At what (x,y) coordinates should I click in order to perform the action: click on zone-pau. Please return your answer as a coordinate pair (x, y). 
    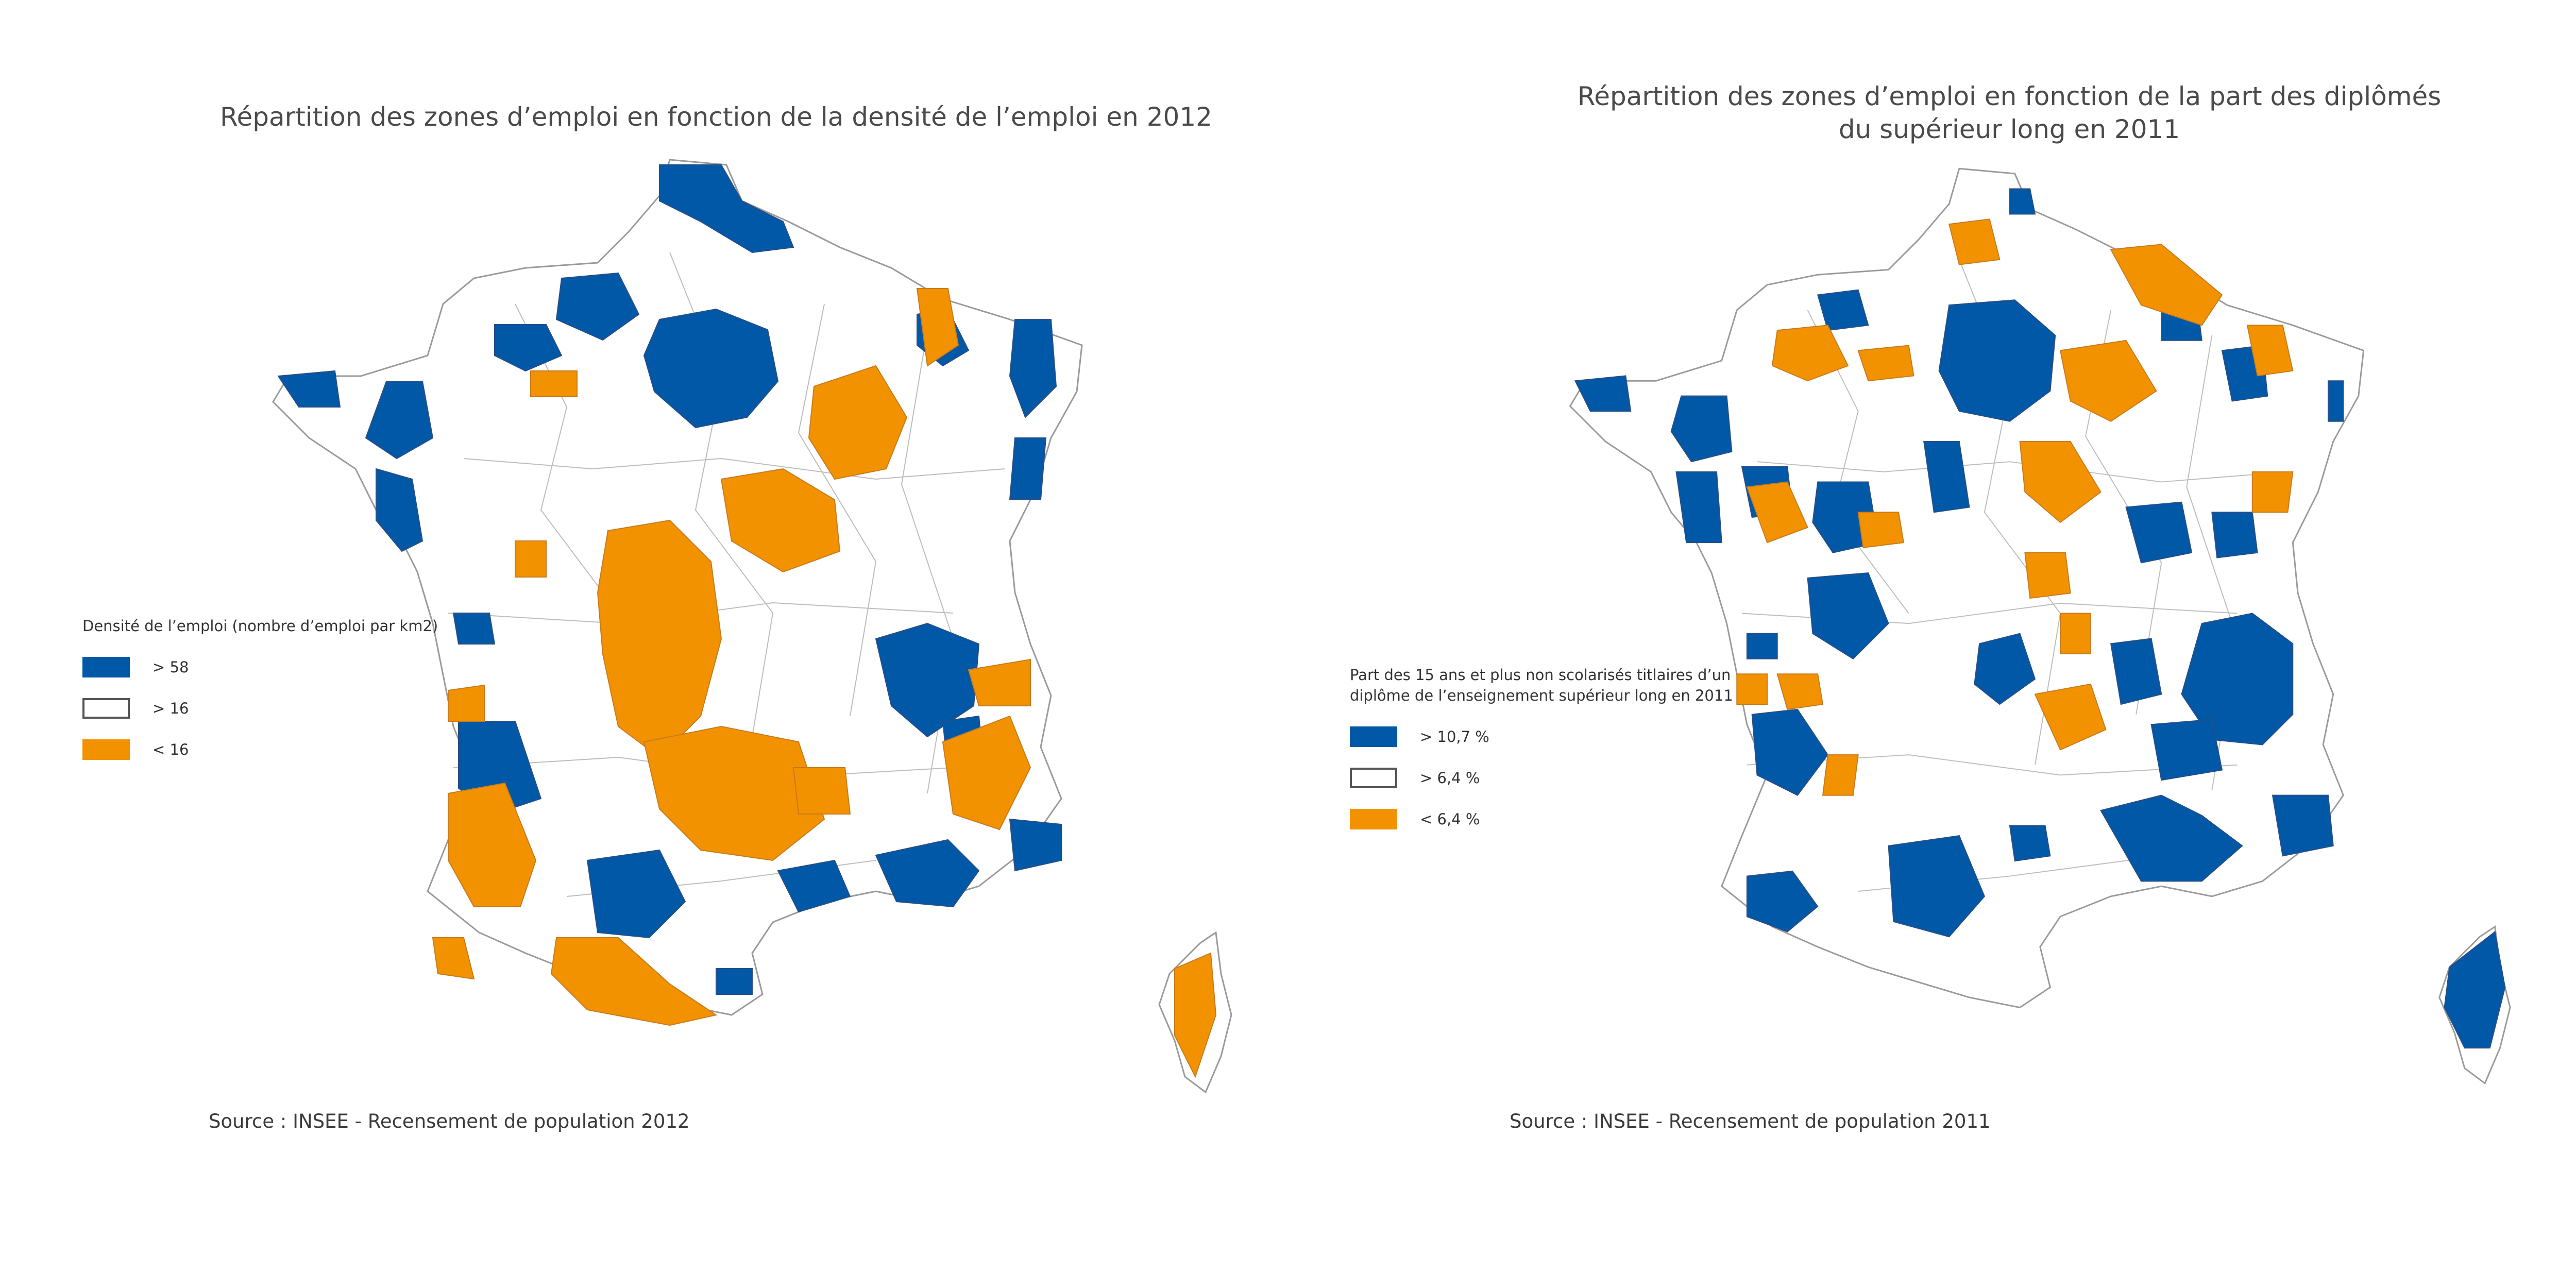
    Looking at the image, I should click on (1783, 901).